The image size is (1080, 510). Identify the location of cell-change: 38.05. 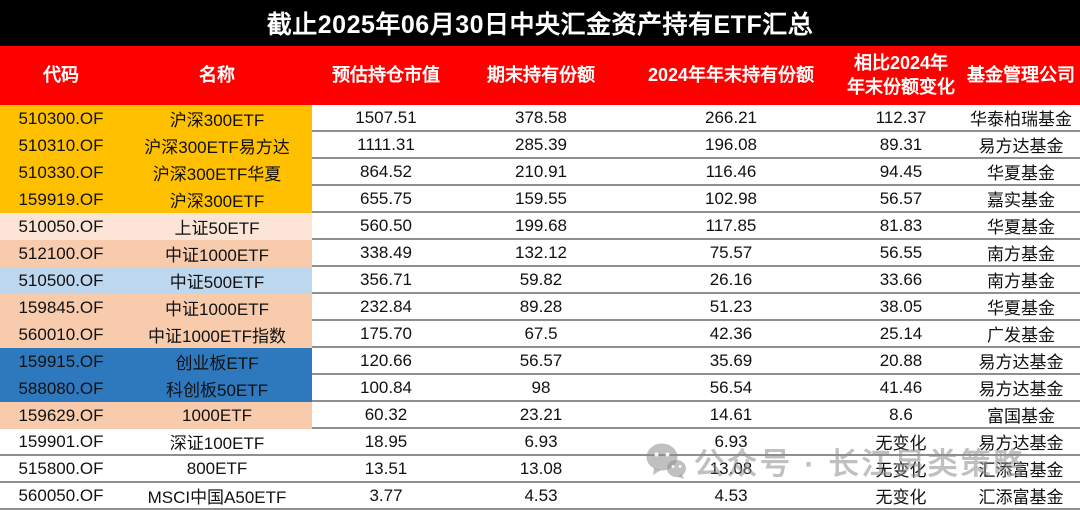
(901, 307).